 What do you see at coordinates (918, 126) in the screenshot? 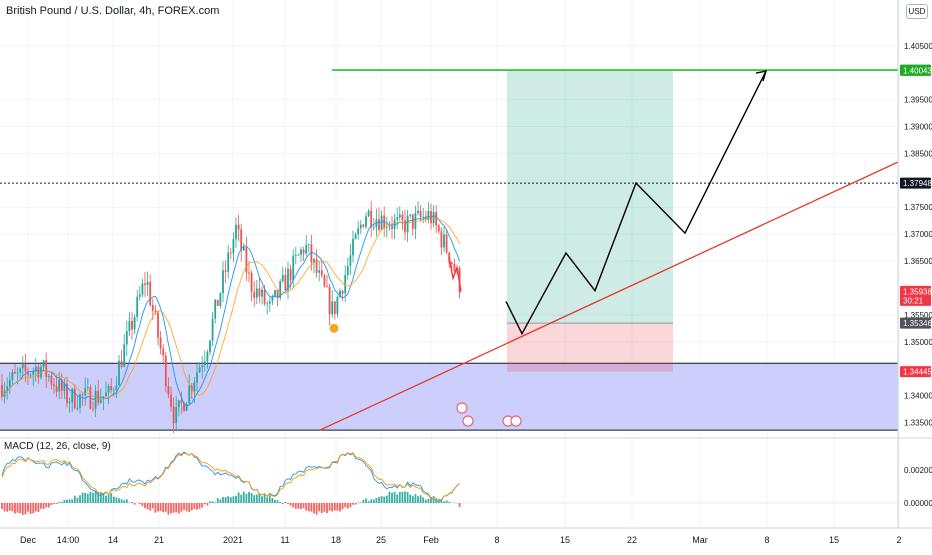
I see `price-tick-label: 1.39000` at bounding box center [918, 126].